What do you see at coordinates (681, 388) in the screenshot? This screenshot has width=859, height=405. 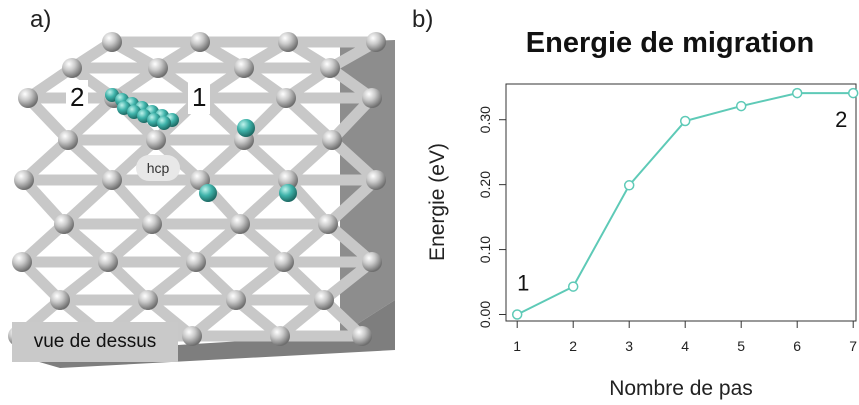 I see `x-axis-label: Nombre de pas` at bounding box center [681, 388].